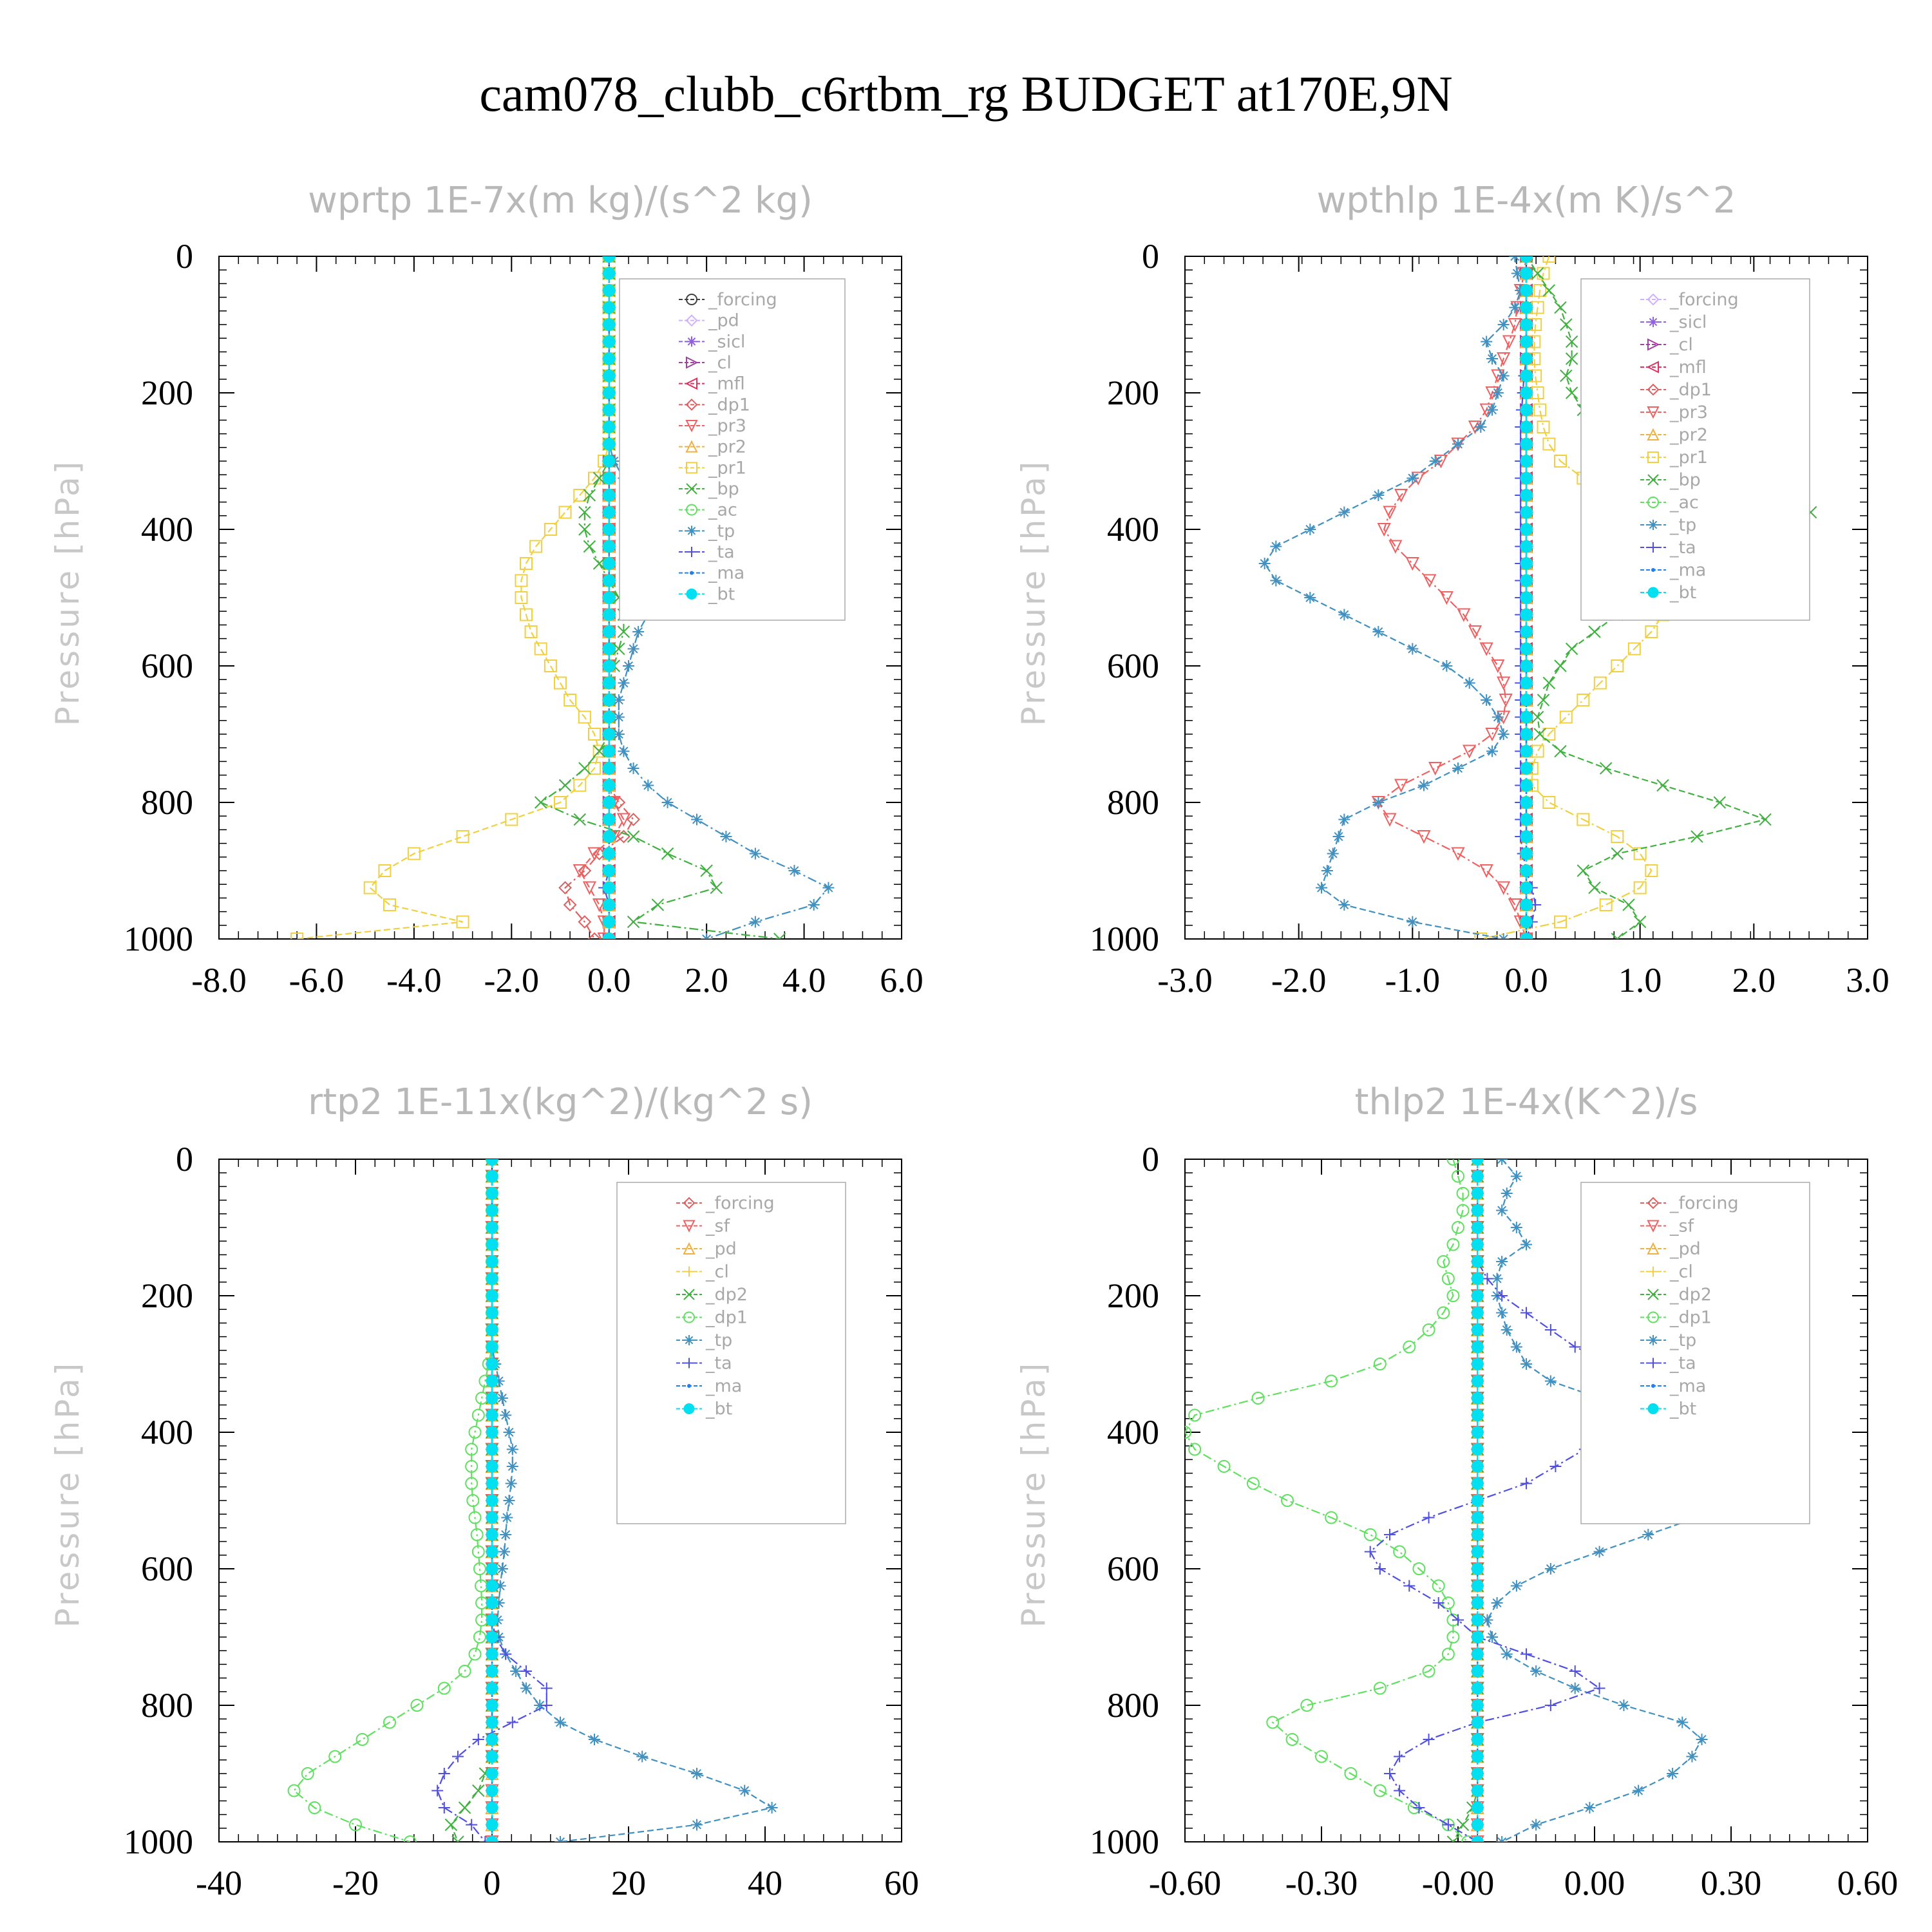 The width and height of the screenshot is (1932, 1932). Describe the element at coordinates (1688, 458) in the screenshot. I see `legend-label: _pr1` at that location.